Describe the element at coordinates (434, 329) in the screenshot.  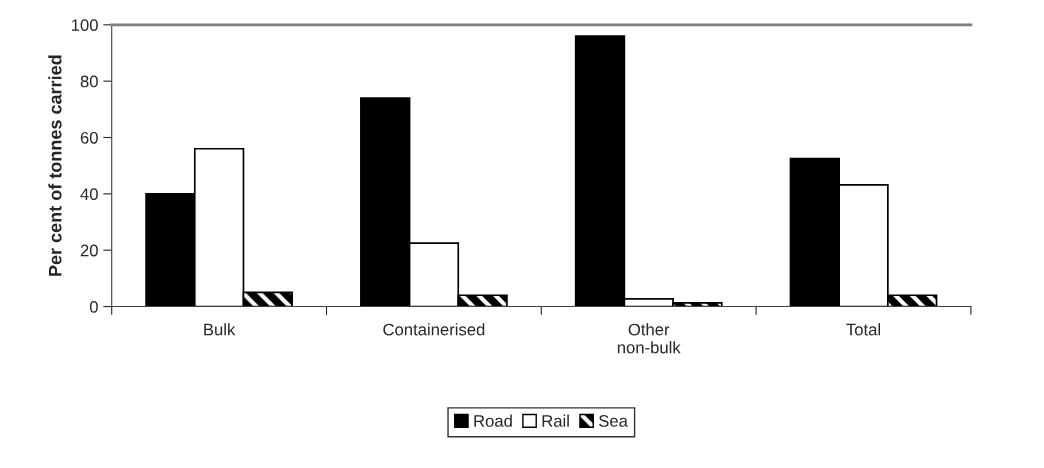
I see `x-tick-label: Containerised` at that location.